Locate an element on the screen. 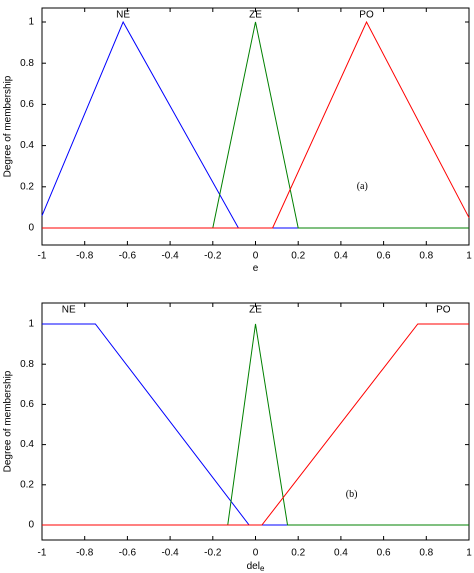  x-axis-label-text: del is located at coordinates (253, 566).